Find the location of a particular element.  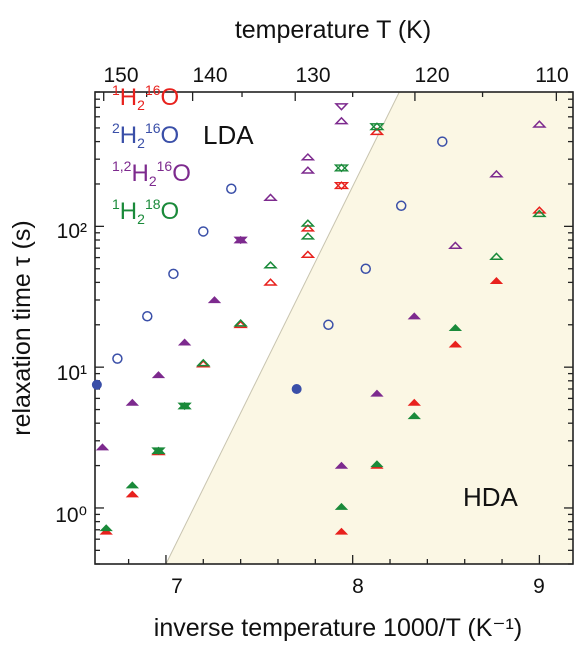

x2-tick-label: 120 is located at coordinates (431, 75).